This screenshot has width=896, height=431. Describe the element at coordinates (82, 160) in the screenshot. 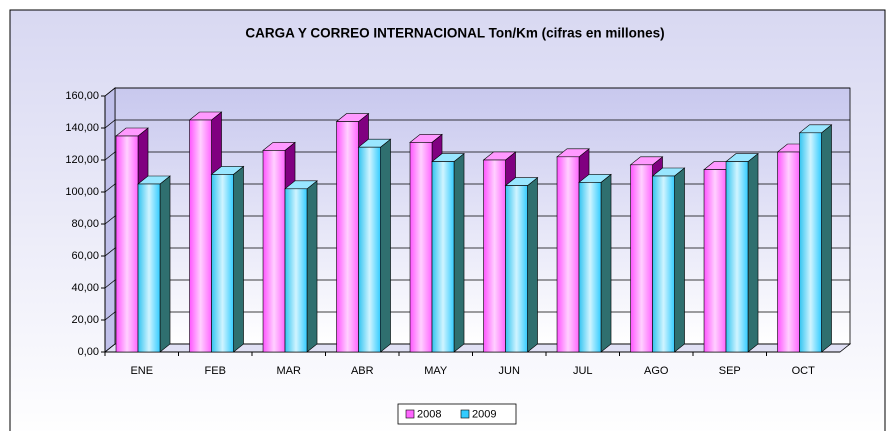

I see `y-tick-label: 120,00` at that location.